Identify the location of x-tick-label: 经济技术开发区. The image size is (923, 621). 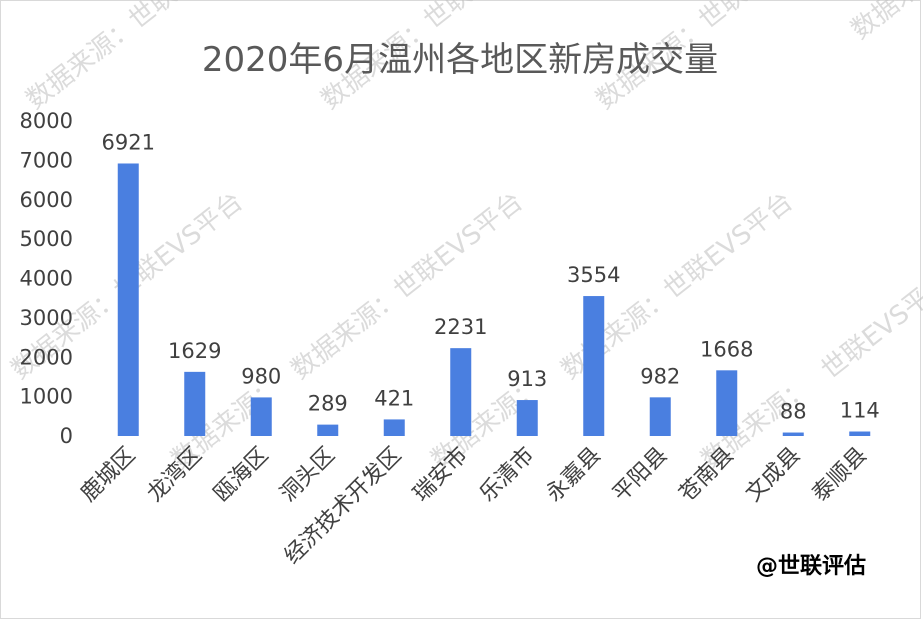
(343, 506).